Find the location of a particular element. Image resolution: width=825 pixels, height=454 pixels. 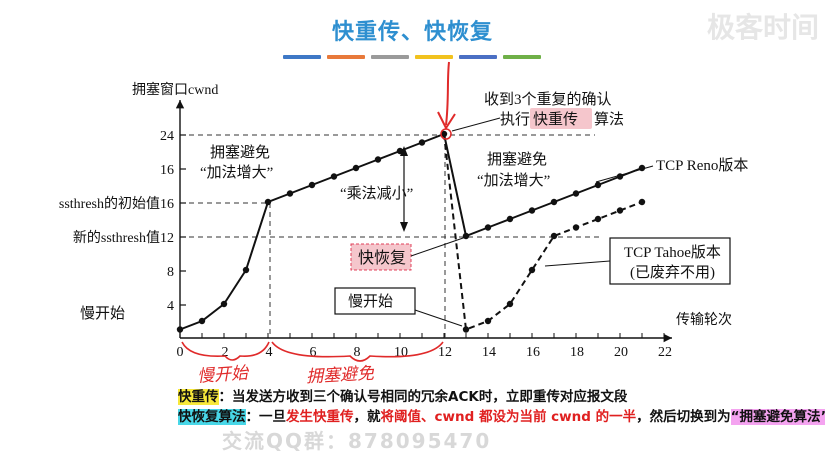

tcp-tahoe-series is located at coordinates (544, 233).